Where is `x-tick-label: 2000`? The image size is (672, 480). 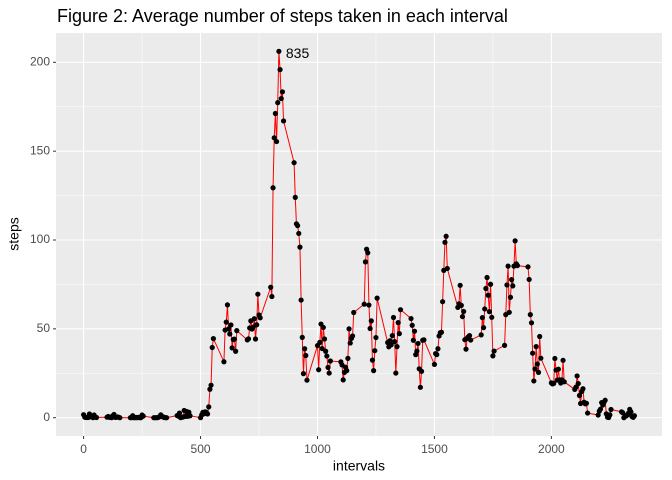 x-tick-label: 2000 is located at coordinates (551, 449).